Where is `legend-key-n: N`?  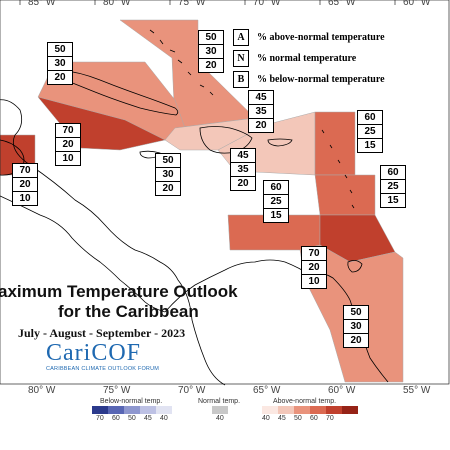 legend-key-n: N is located at coordinates (241, 58).